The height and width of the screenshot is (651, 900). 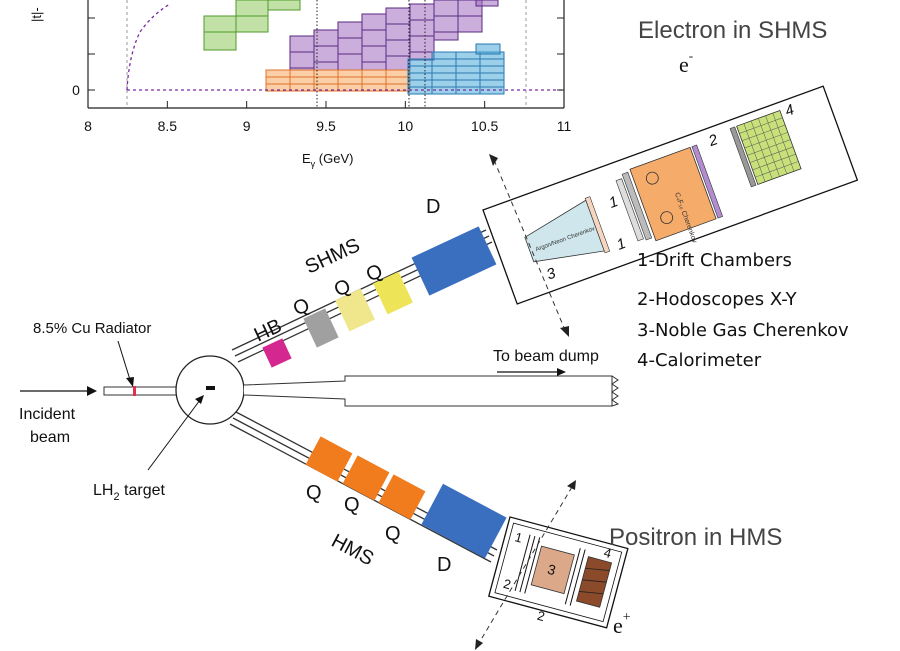 I want to click on target-label-rest: target, so click(x=143, y=490).